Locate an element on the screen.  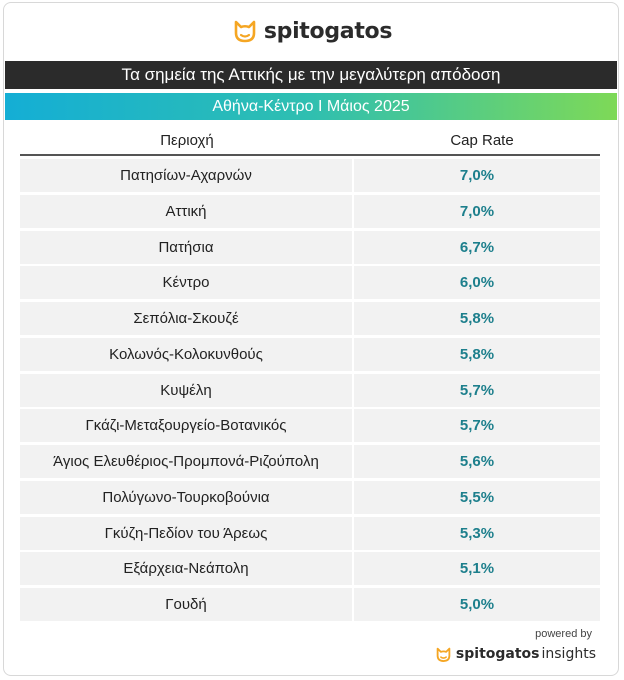
area-cell: Πατησίων-Αχαρνών is located at coordinates (186, 175).